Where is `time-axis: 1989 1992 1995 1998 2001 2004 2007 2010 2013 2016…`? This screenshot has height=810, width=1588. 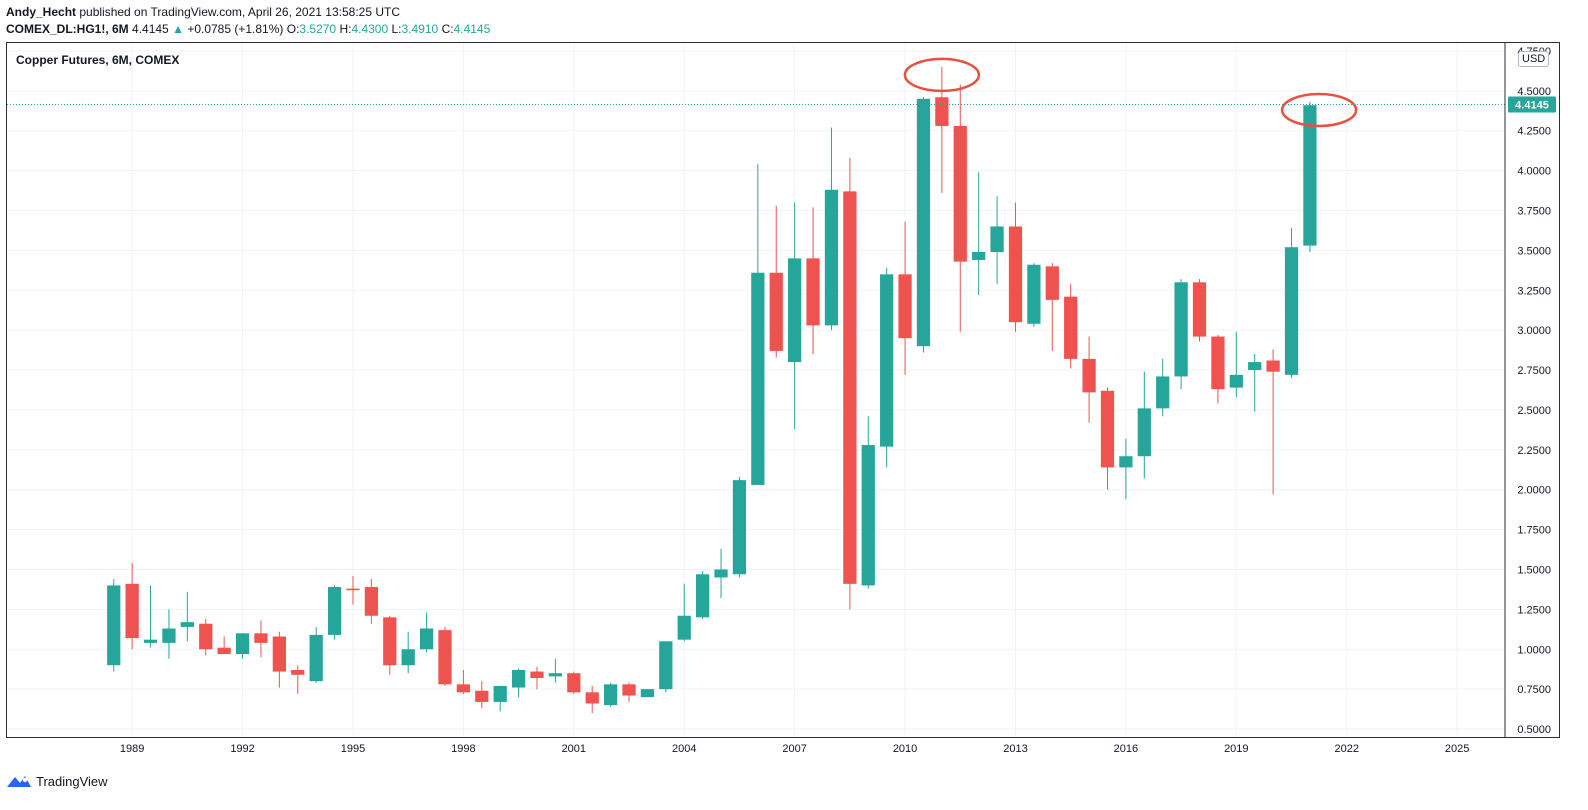
time-axis: 1989 1992 1995 1998 2001 2004 2007 2010 2013 2016… is located at coordinates (794, 749).